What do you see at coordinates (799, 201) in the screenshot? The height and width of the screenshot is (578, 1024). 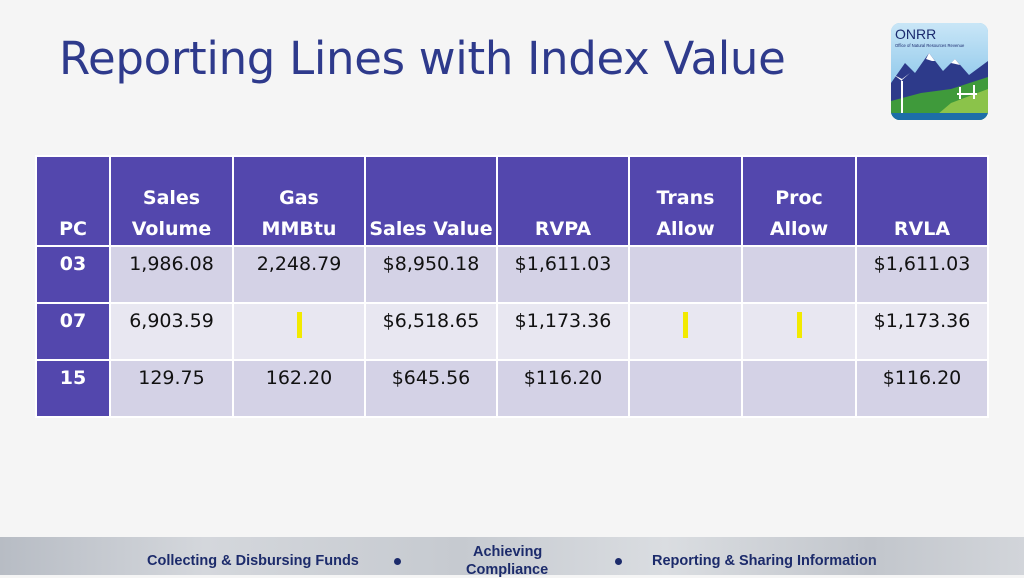 I see `header-proc-allow: Proc Allow` at bounding box center [799, 201].